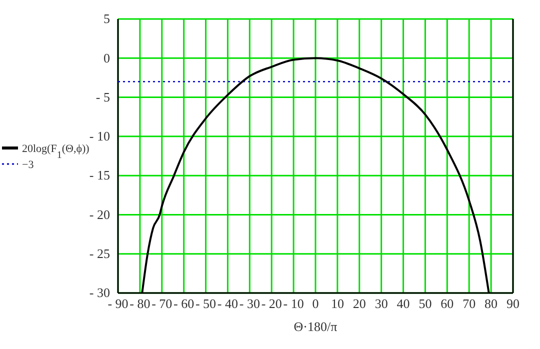  What do you see at coordinates (425, 304) in the screenshot?
I see `x-tick-label: 50` at bounding box center [425, 304].